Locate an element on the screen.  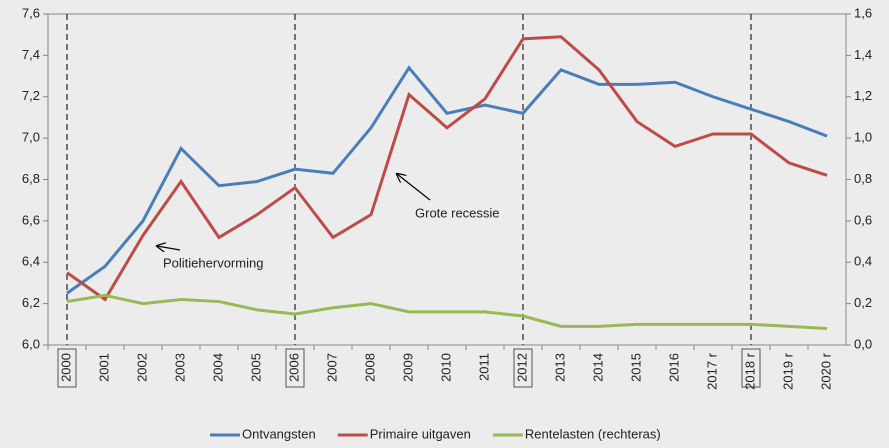
x-tick-label: 2020 r is located at coordinates (825, 371).